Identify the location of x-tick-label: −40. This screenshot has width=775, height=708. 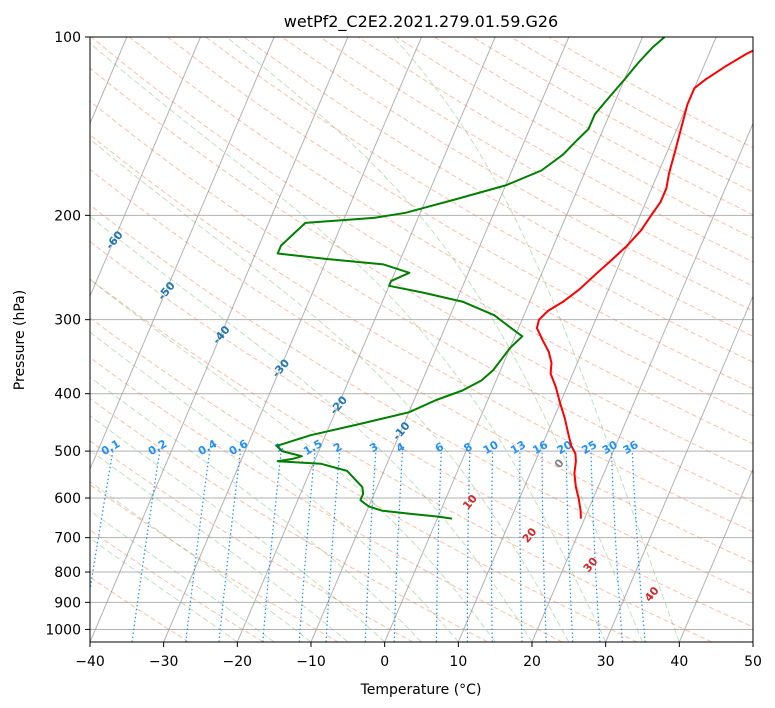
(90, 662).